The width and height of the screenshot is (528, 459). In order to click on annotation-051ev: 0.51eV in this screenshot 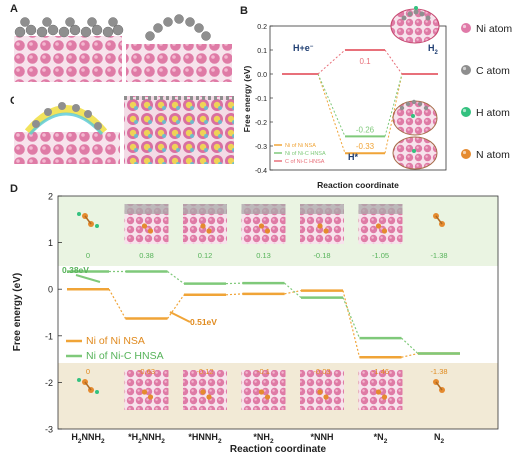, I will do `click(203, 322)`.